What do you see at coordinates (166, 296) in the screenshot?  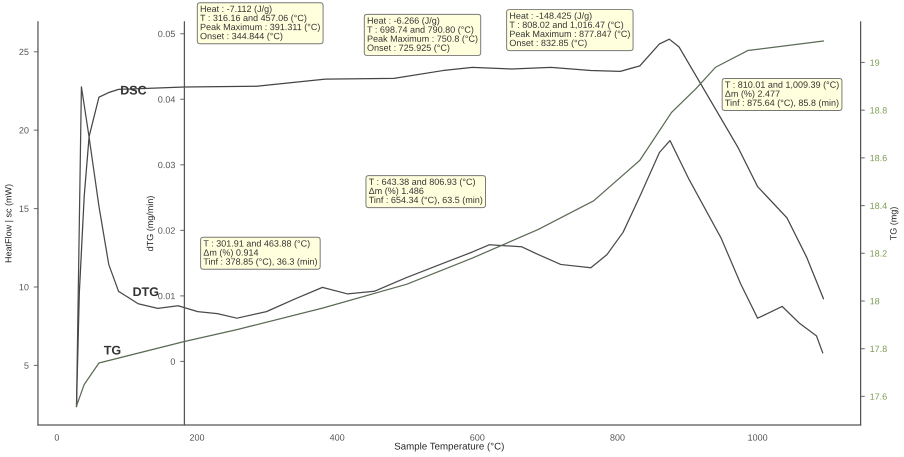 I see `y2-tick-label: 0.01` at bounding box center [166, 296].